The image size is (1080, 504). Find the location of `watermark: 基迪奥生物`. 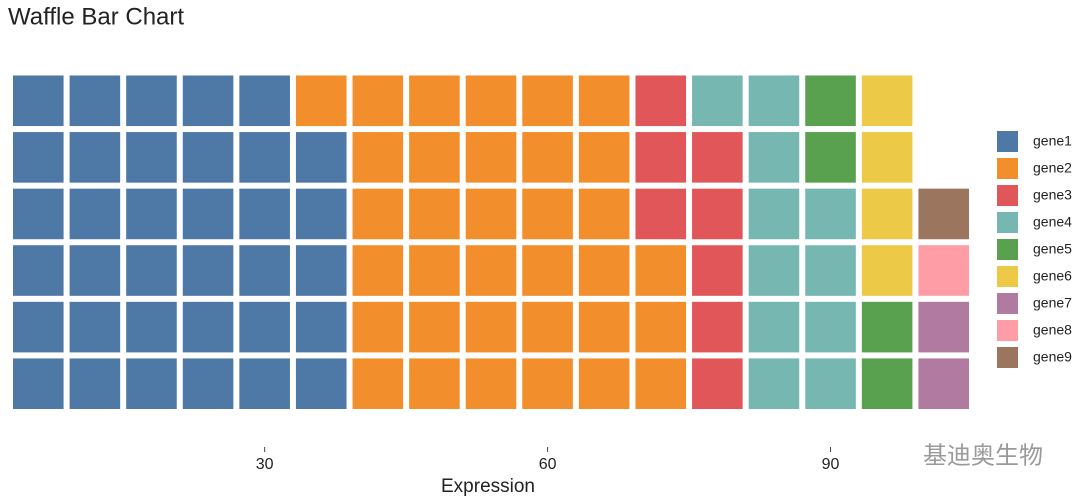

watermark: 基迪奥生物 is located at coordinates (983, 455).